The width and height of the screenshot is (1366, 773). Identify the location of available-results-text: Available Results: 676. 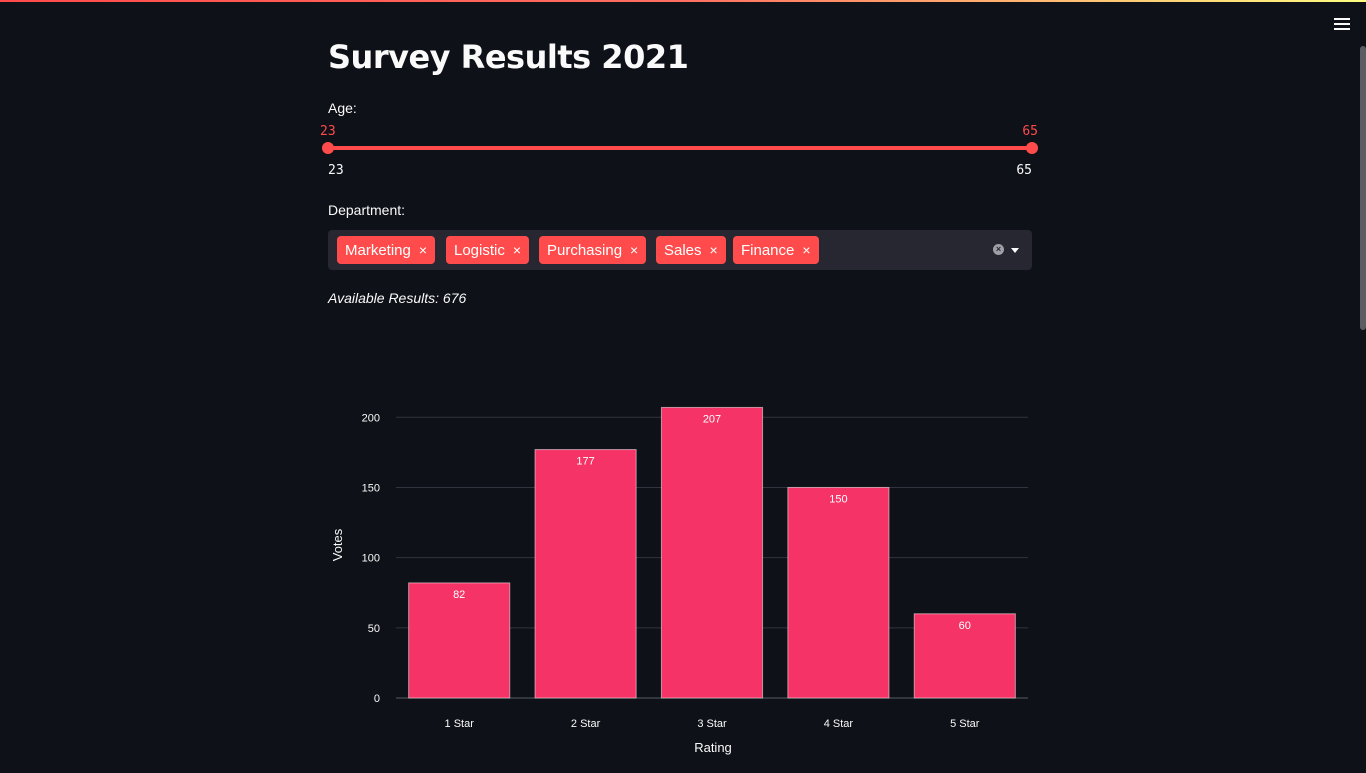
(397, 298).